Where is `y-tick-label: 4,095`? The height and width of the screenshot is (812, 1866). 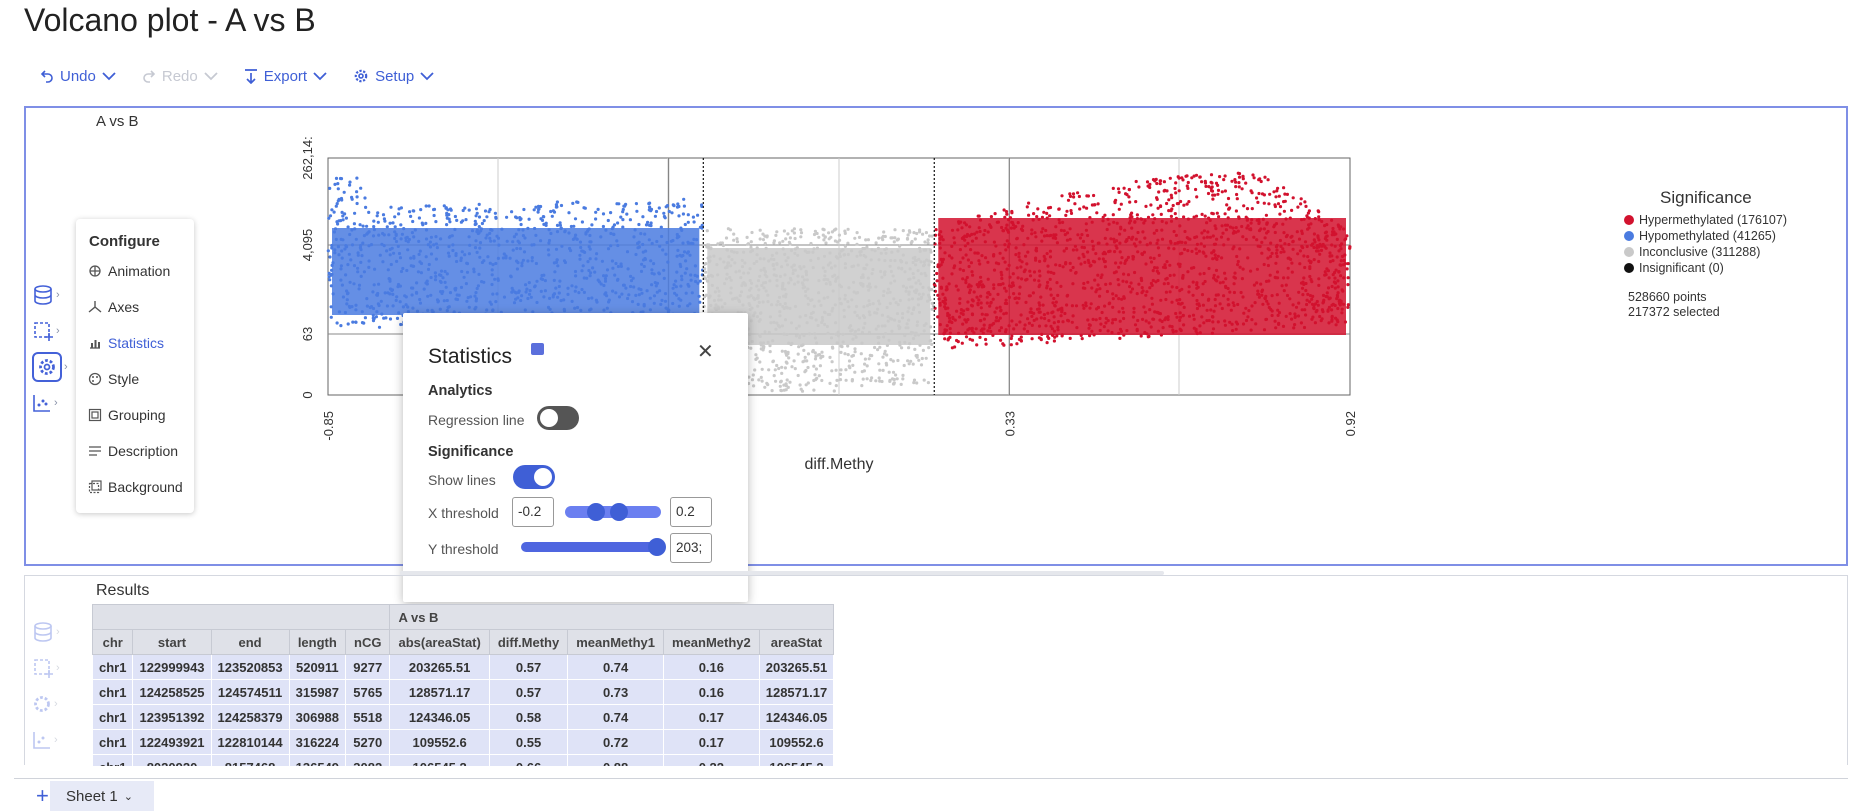 y-tick-label: 4,095 is located at coordinates (307, 245).